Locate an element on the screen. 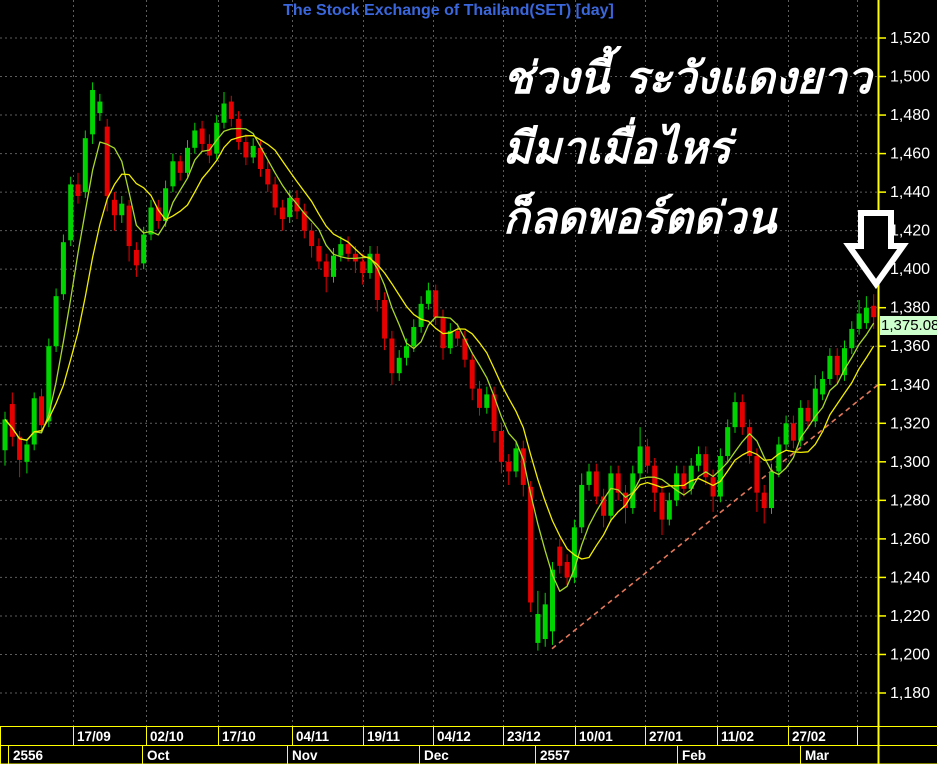  date-tick-label: 04/11 is located at coordinates (313, 736).